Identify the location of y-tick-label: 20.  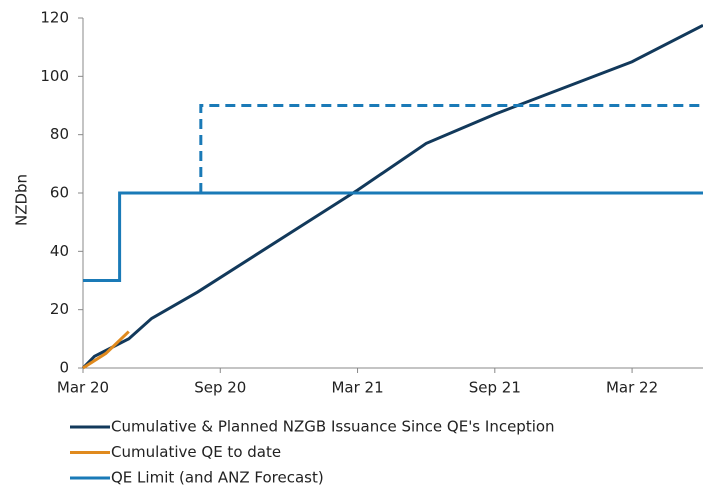
(59, 309).